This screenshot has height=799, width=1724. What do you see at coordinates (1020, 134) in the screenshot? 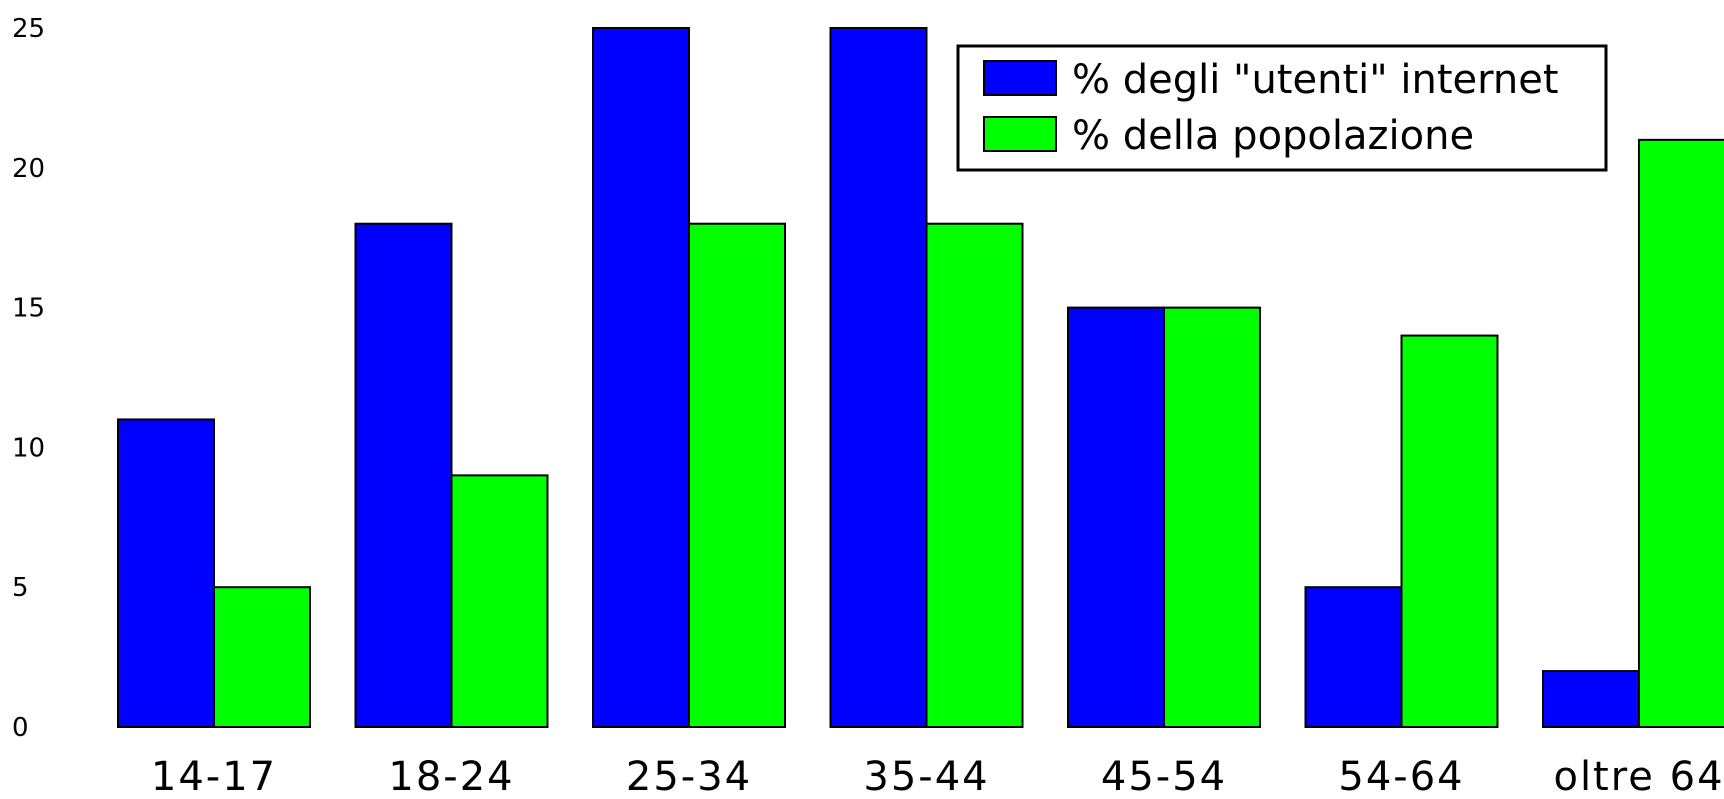
I see `legend-swatch-population` at bounding box center [1020, 134].